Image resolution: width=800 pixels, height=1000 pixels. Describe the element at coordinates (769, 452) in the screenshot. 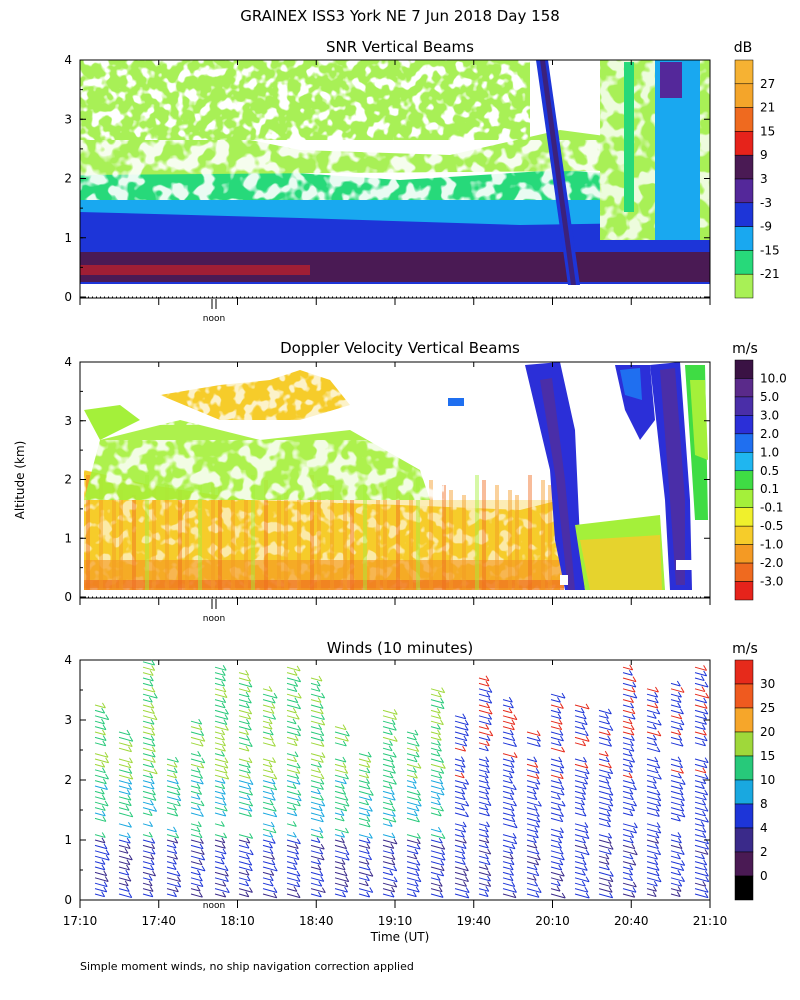

I see `colorbar-label: 1.0` at that location.